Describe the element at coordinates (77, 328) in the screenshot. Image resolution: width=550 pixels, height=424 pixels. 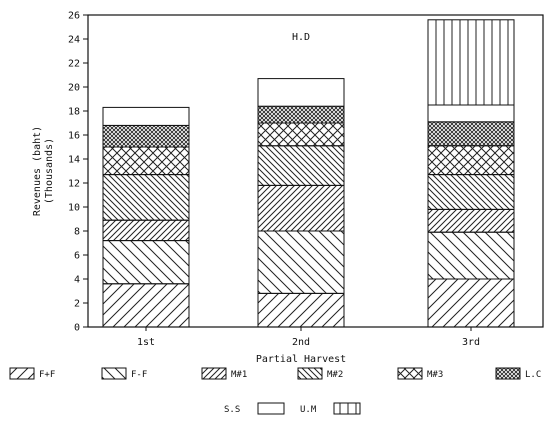
I see `y-tick-label: 0` at that location.